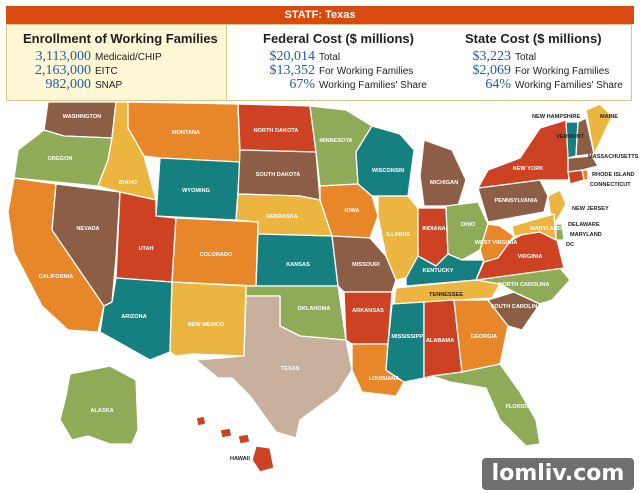 This screenshot has height=493, width=640. Describe the element at coordinates (526, 57) in the screenshot. I see `state-label: Total` at that location.